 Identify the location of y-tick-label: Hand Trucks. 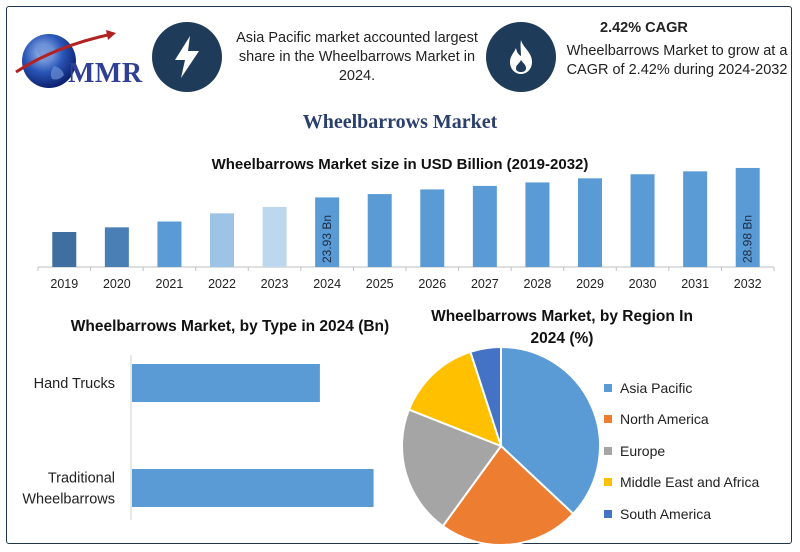
(74, 384).